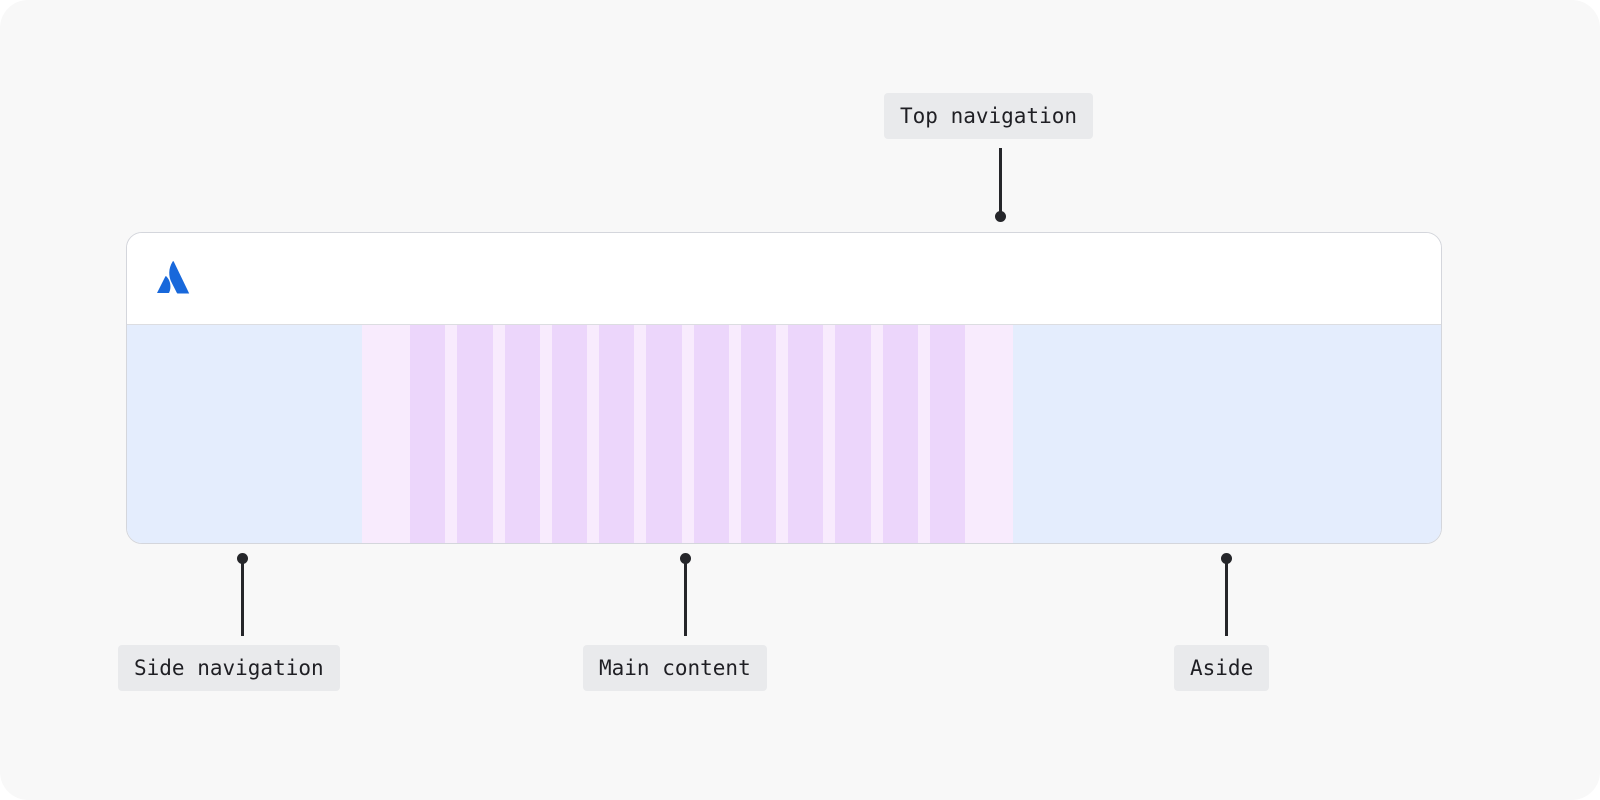 This screenshot has width=1600, height=800. I want to click on side-navigation-label: Side navigation, so click(229, 668).